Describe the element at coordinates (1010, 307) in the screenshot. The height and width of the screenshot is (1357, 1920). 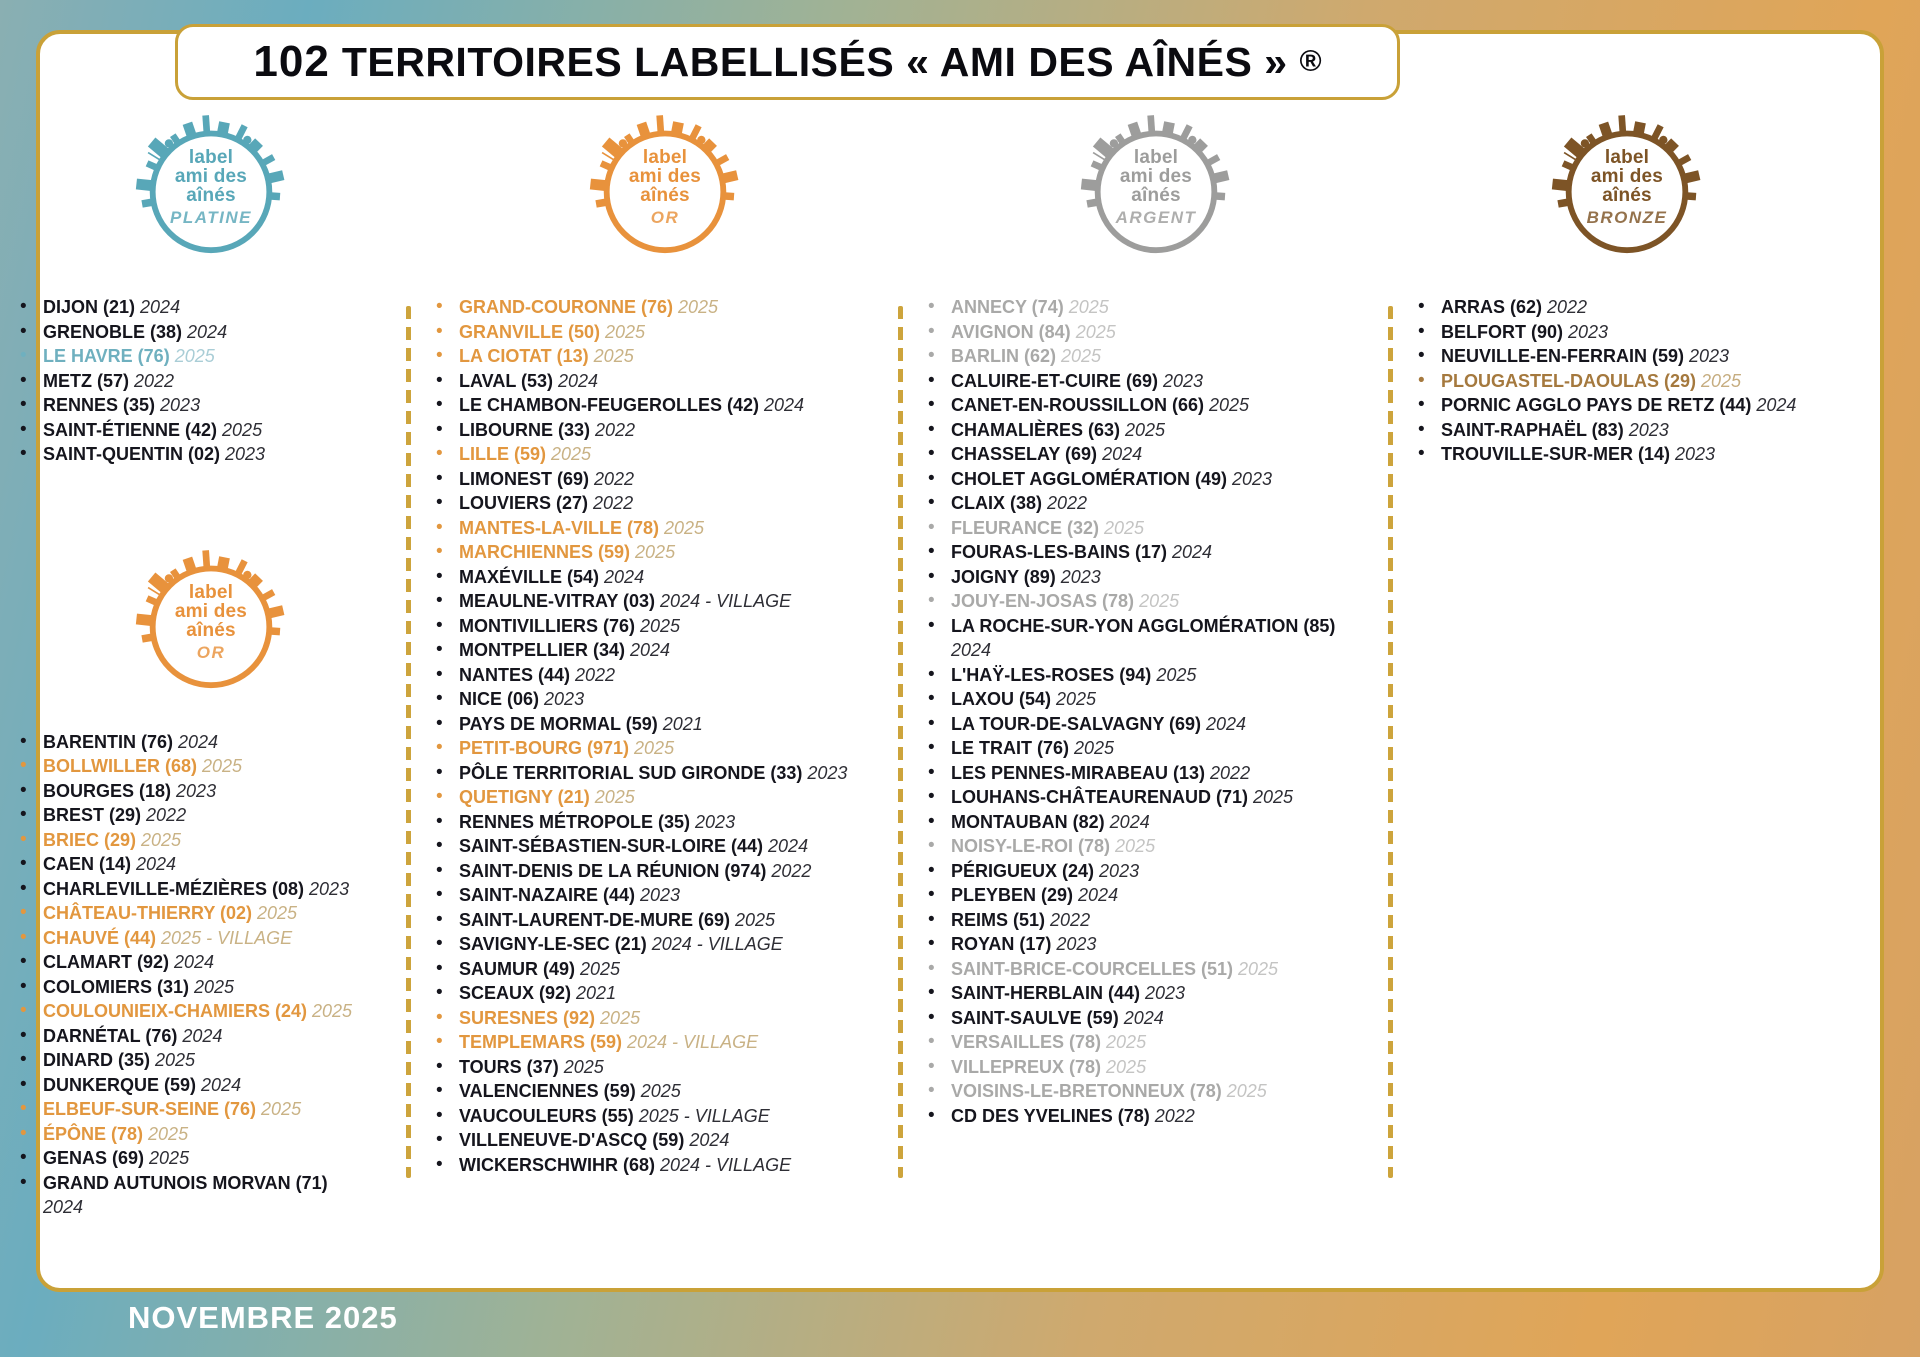
I see `territory-name: ANNECY (74)` at that location.